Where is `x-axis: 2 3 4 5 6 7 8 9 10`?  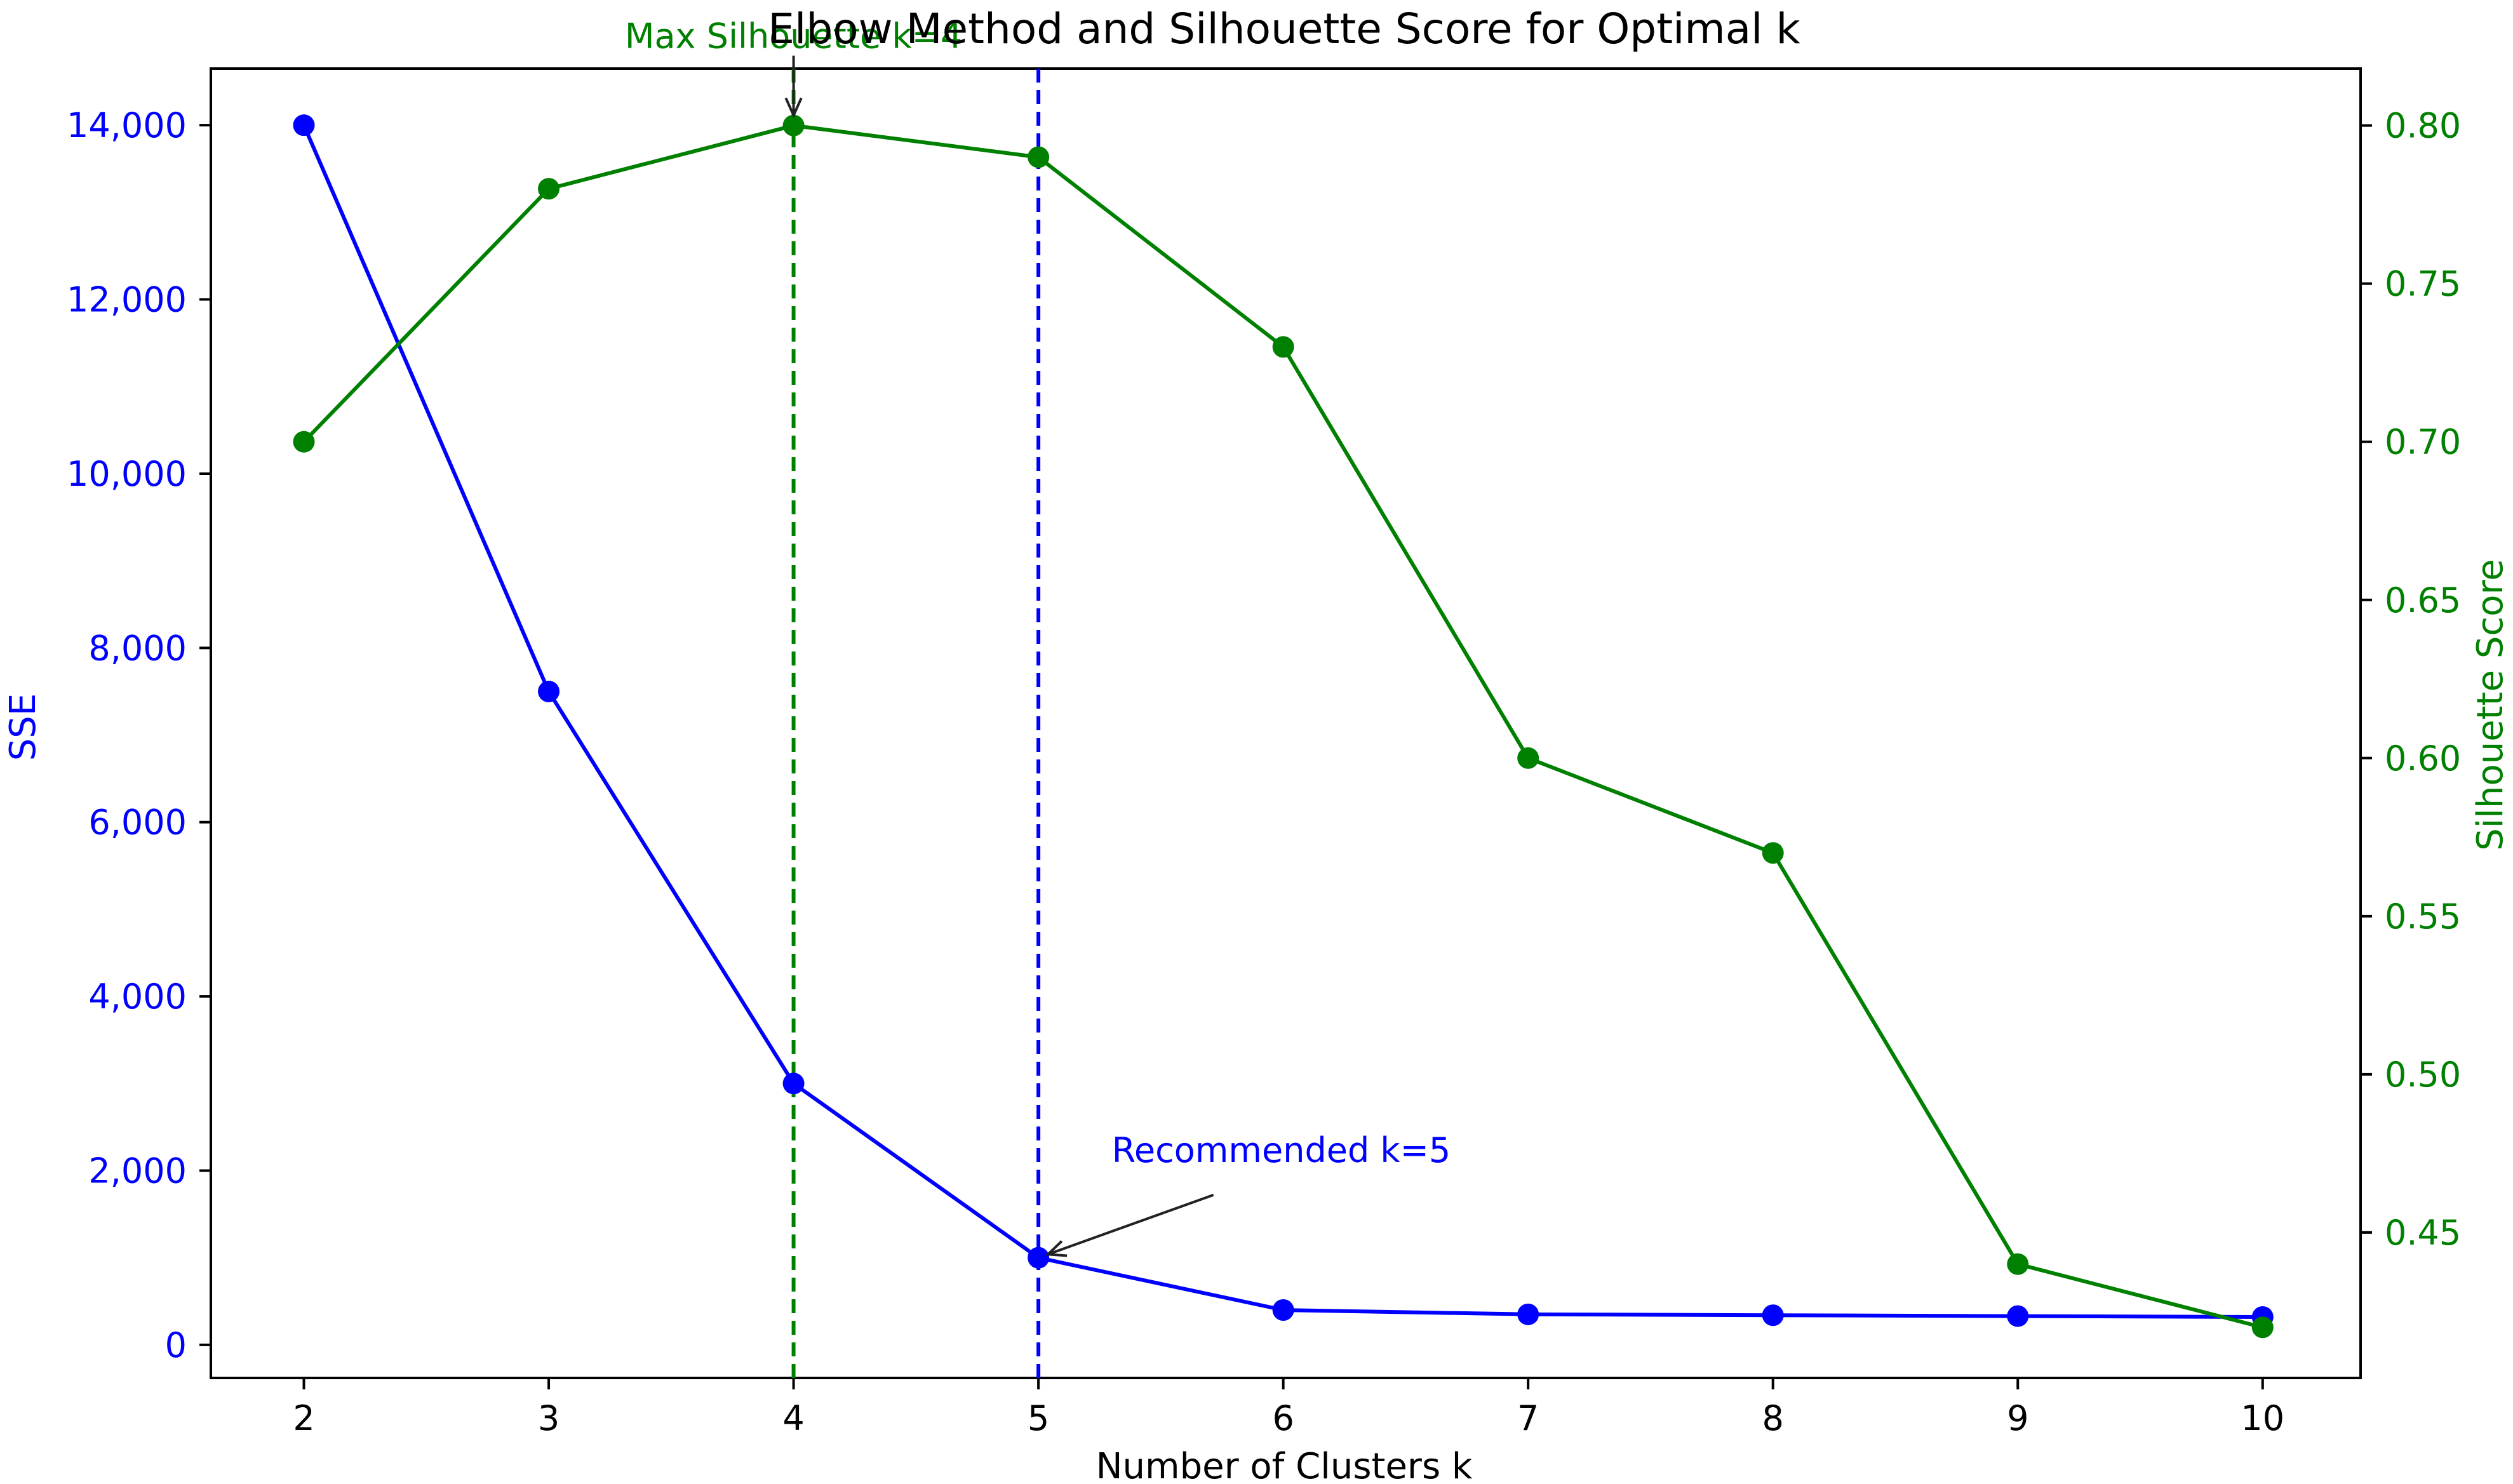 x-axis: 2 3 4 5 6 7 8 9 10 is located at coordinates (1288, 1408).